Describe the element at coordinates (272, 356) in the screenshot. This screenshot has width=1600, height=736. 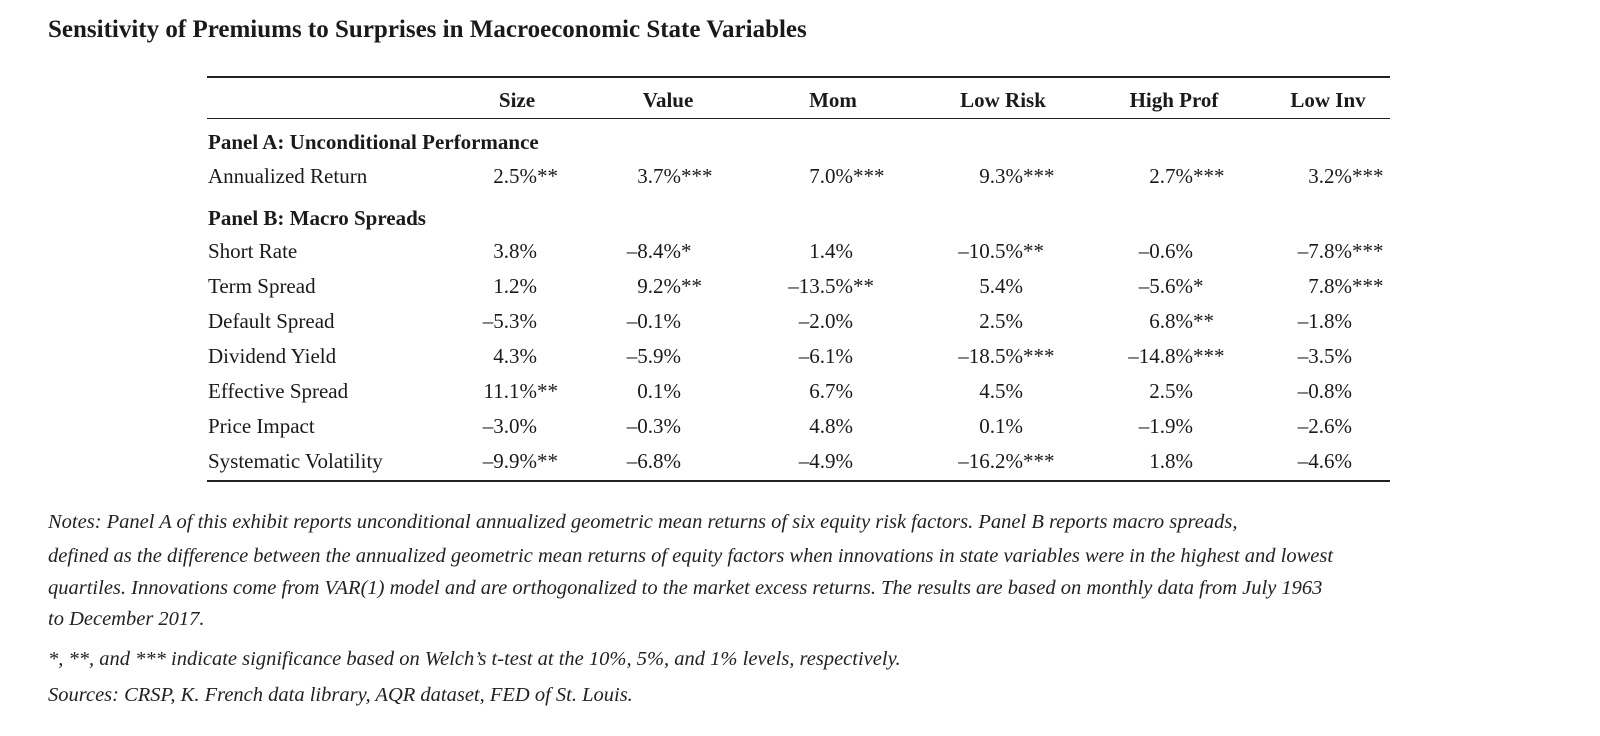
I see `row-label: Dividend Yield` at that location.